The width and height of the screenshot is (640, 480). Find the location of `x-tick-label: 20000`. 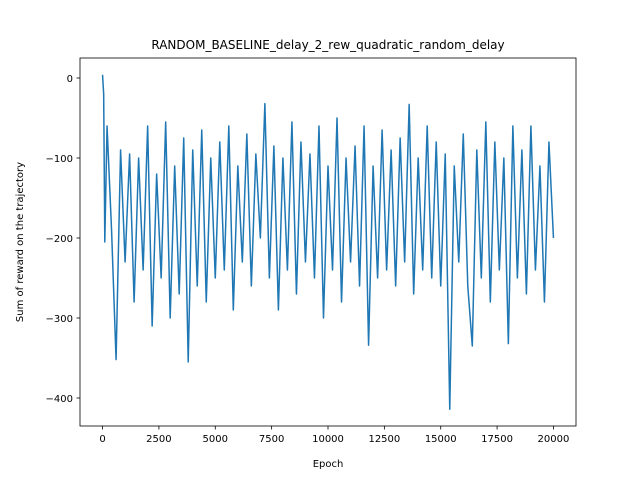

x-tick-label: 20000 is located at coordinates (554, 439).